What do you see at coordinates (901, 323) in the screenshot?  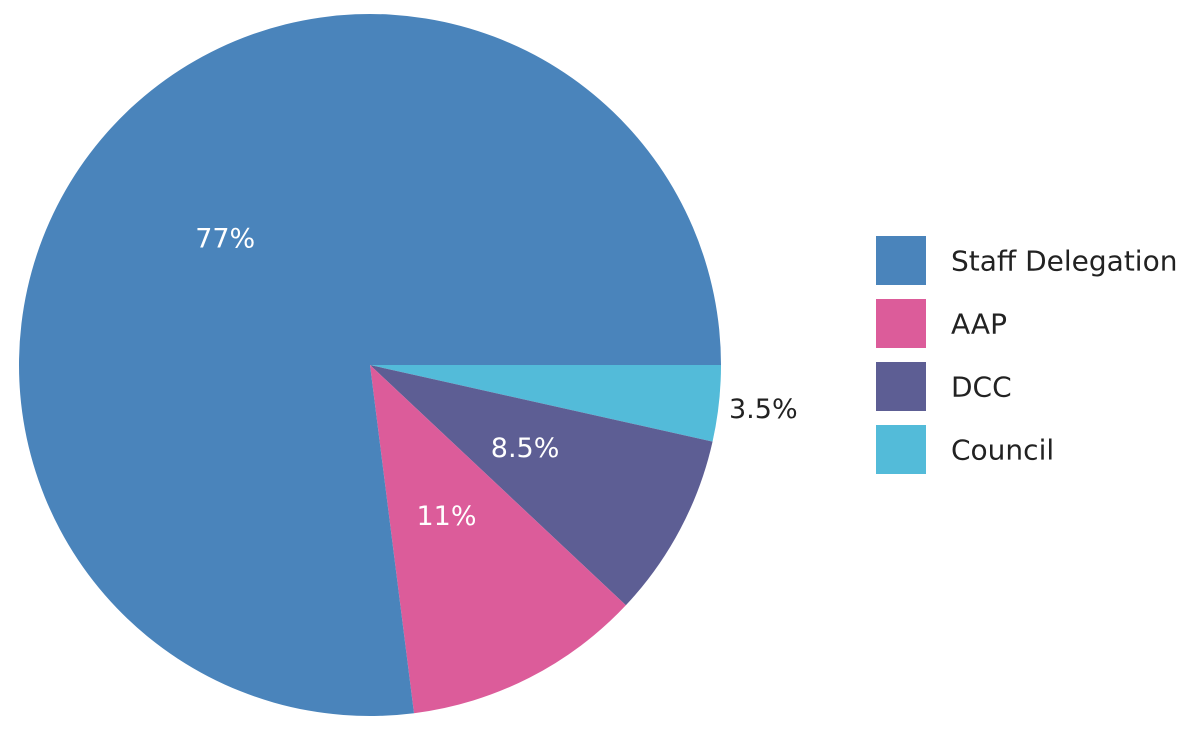 I see `legend-swatch-aap` at bounding box center [901, 323].